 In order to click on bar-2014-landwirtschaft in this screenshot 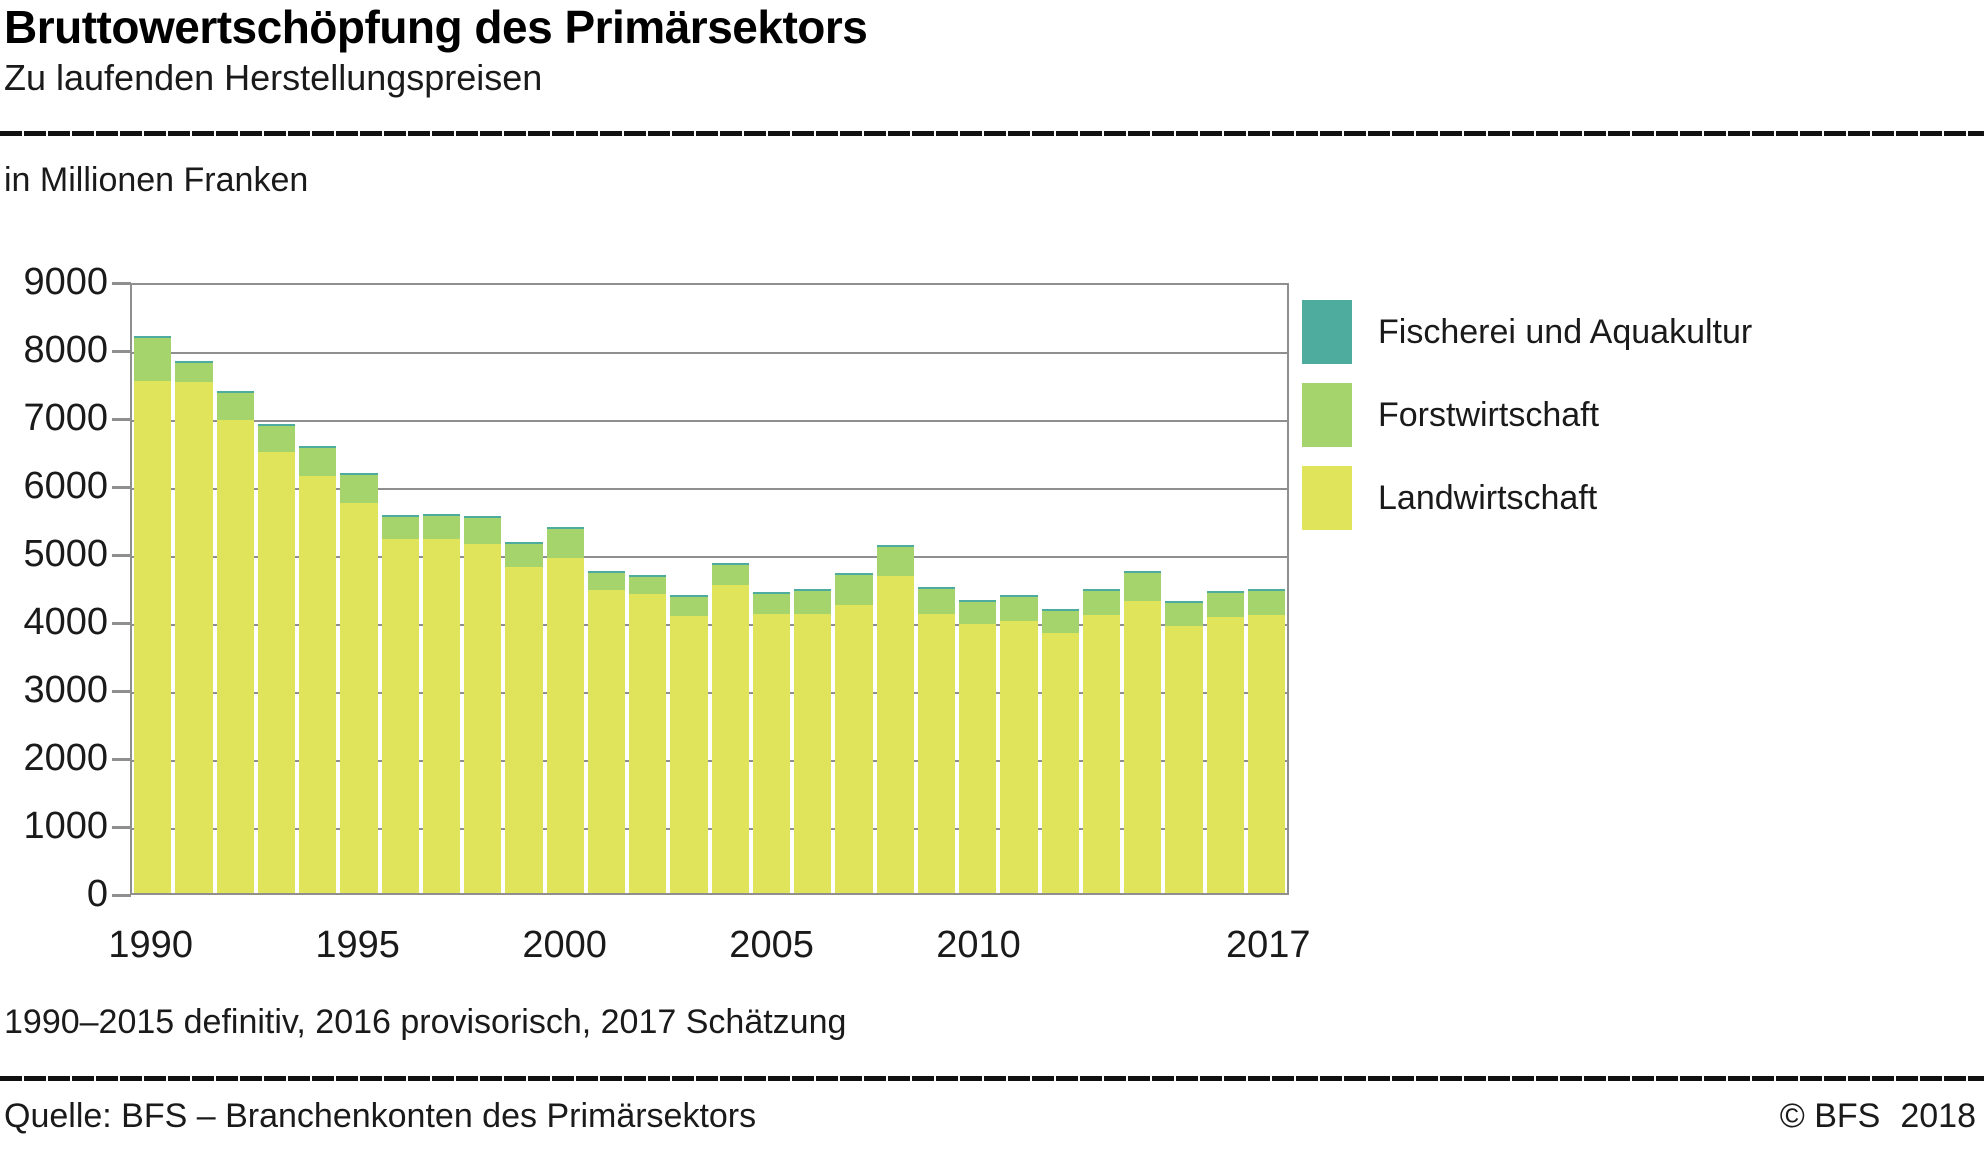, I will do `click(1143, 747)`.